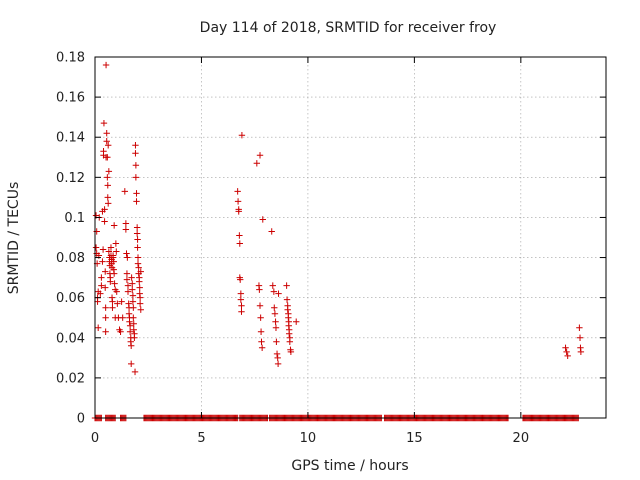  What do you see at coordinates (414, 438) in the screenshot?
I see `x-tick-label: 15` at bounding box center [414, 438].